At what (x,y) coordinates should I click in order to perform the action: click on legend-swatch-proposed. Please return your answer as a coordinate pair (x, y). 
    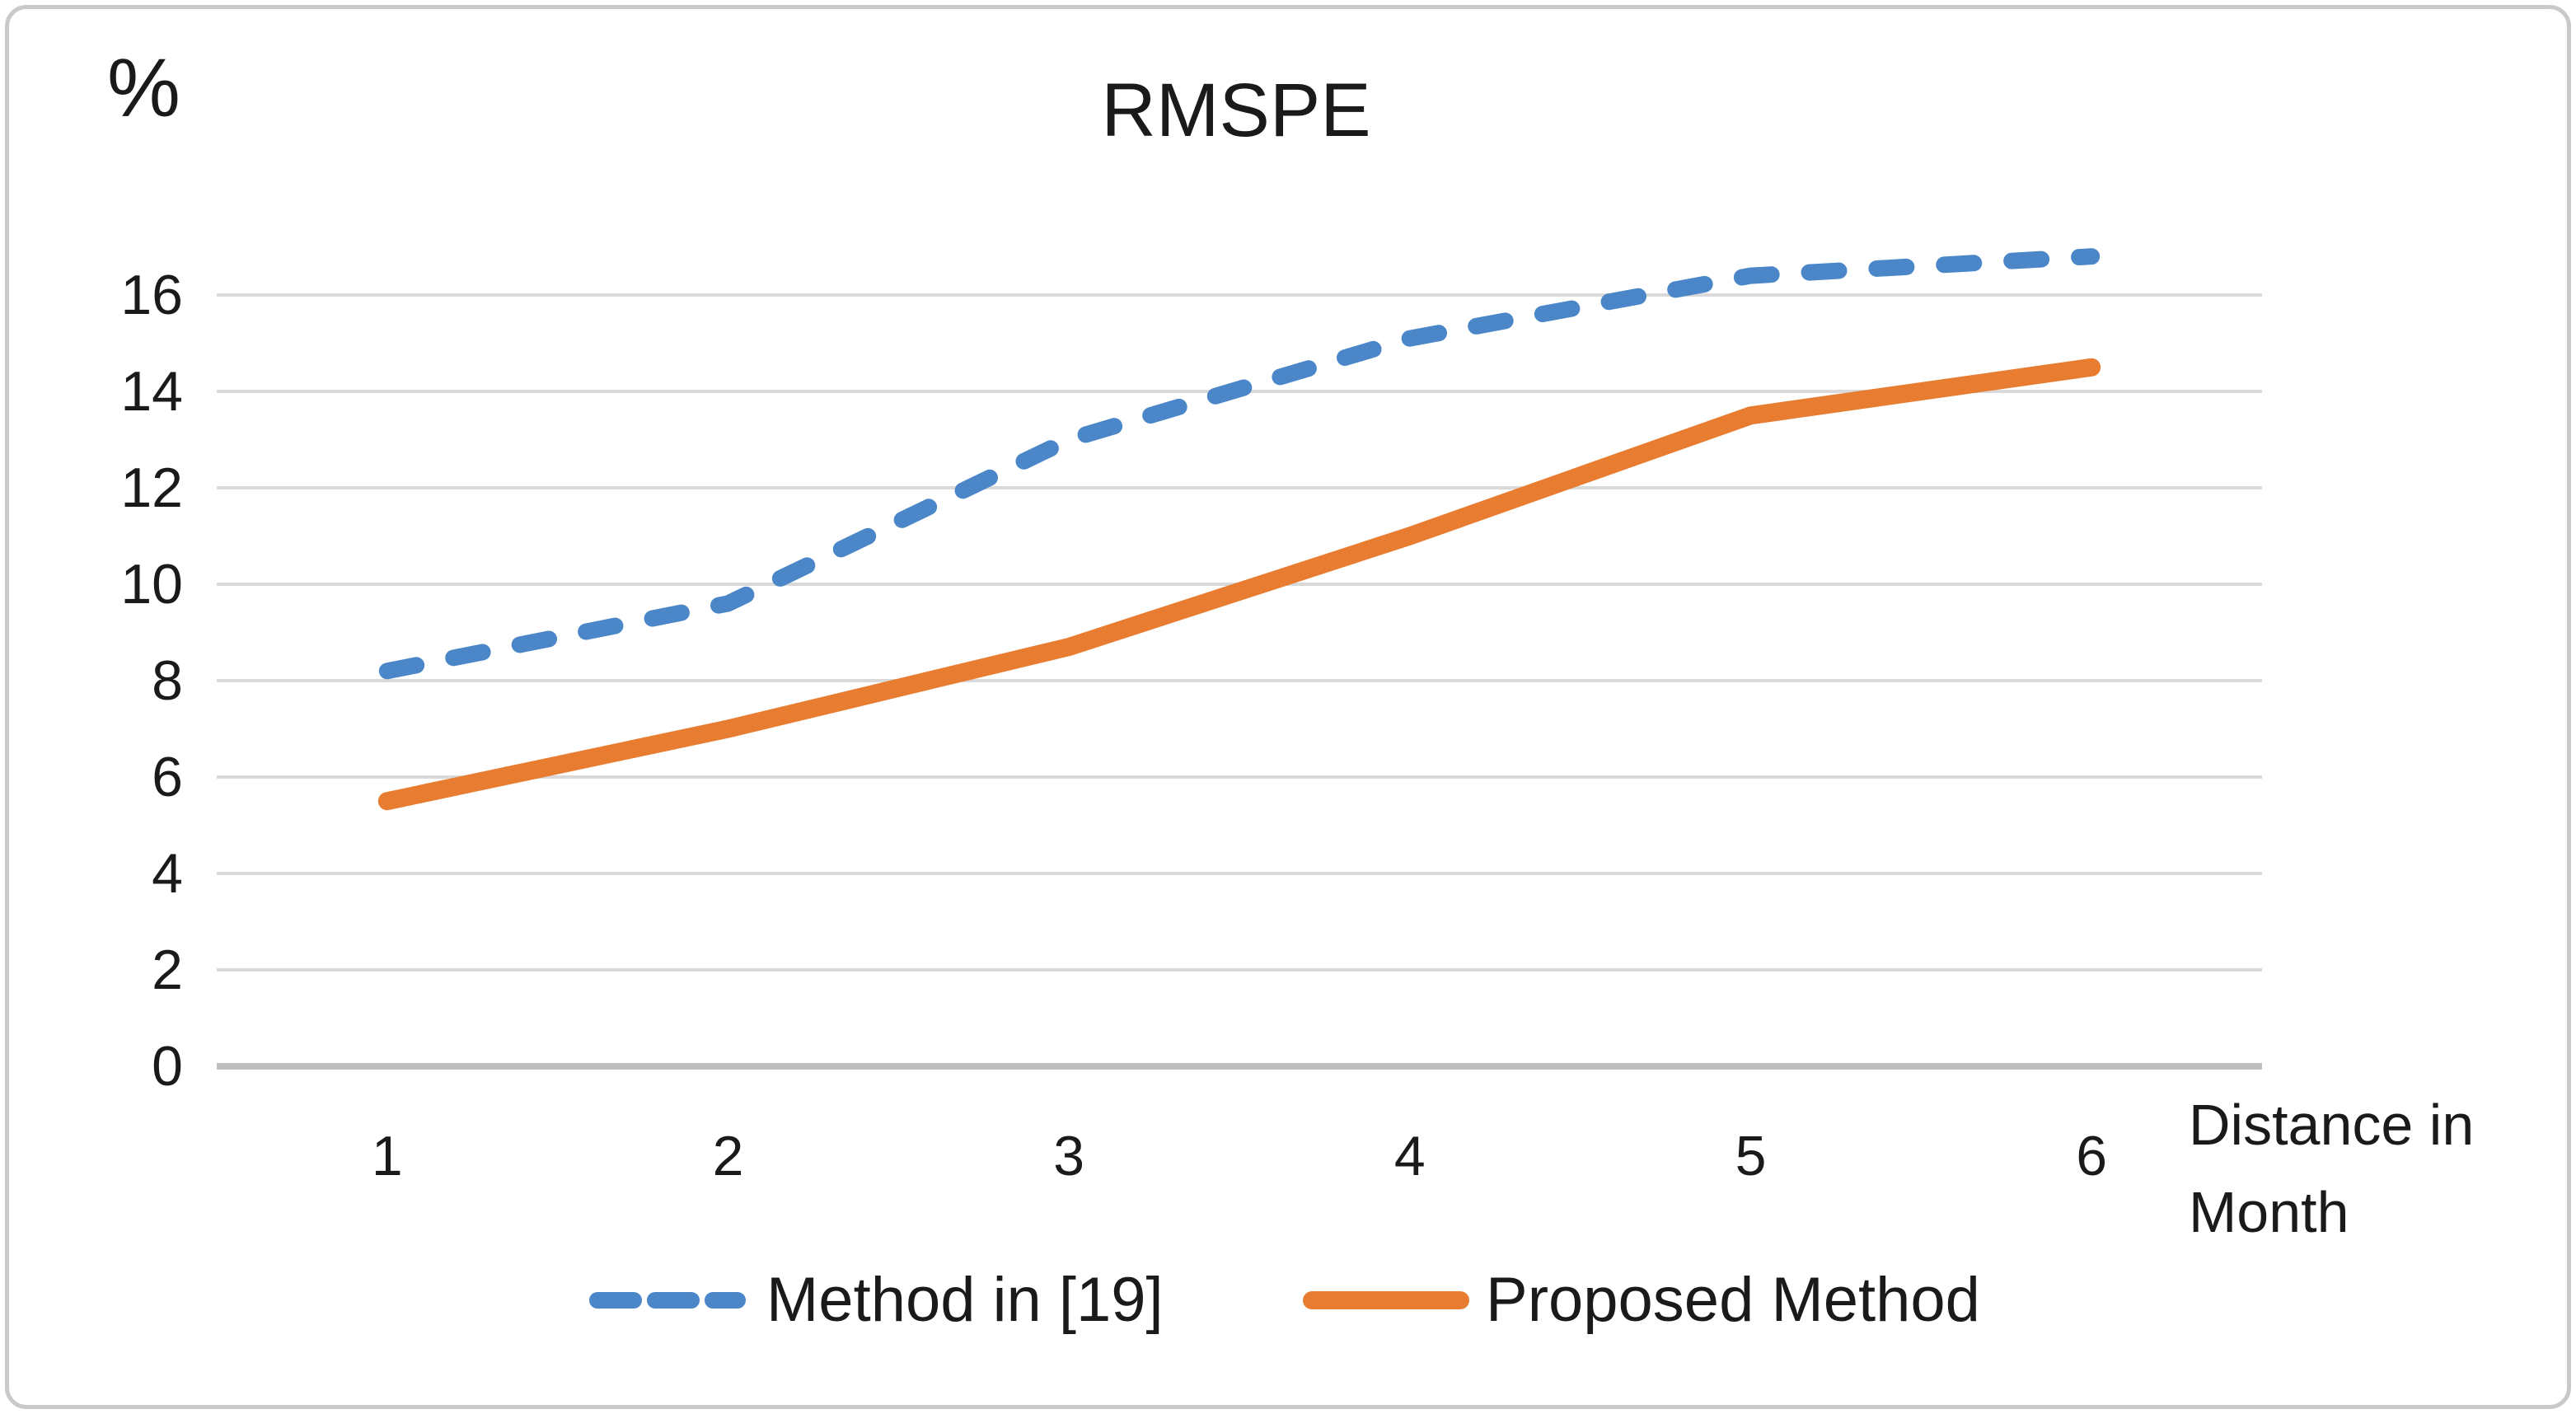
    Looking at the image, I should click on (1386, 1300).